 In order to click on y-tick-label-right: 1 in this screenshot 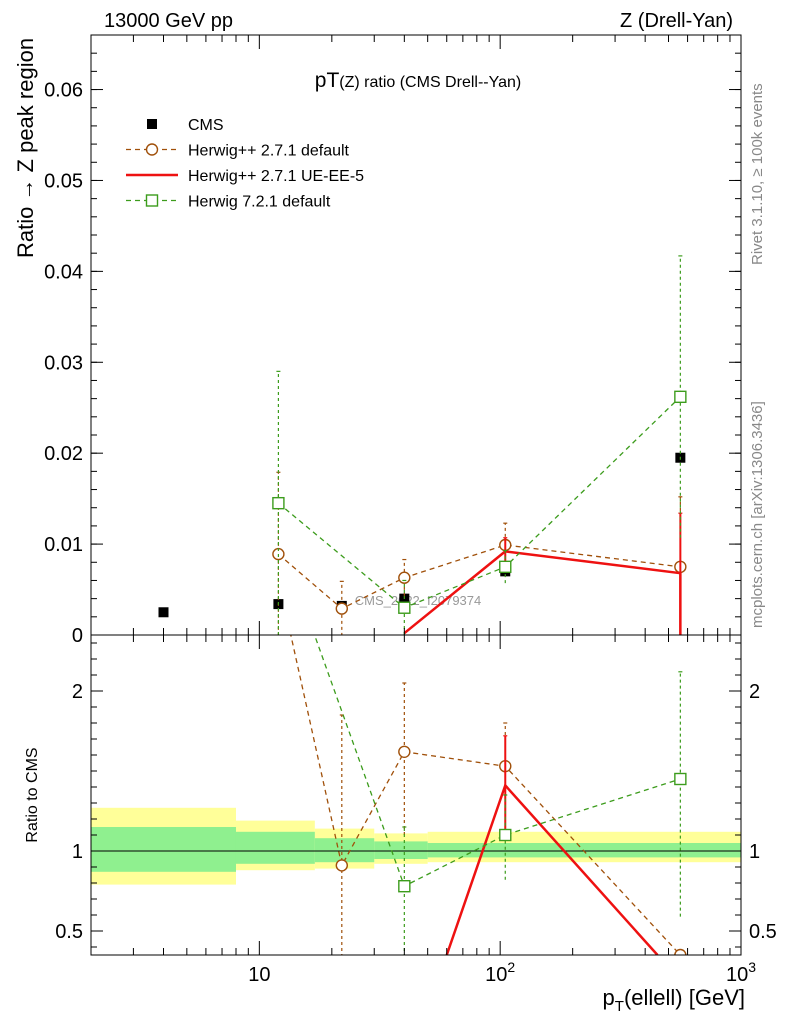, I will do `click(754, 852)`.